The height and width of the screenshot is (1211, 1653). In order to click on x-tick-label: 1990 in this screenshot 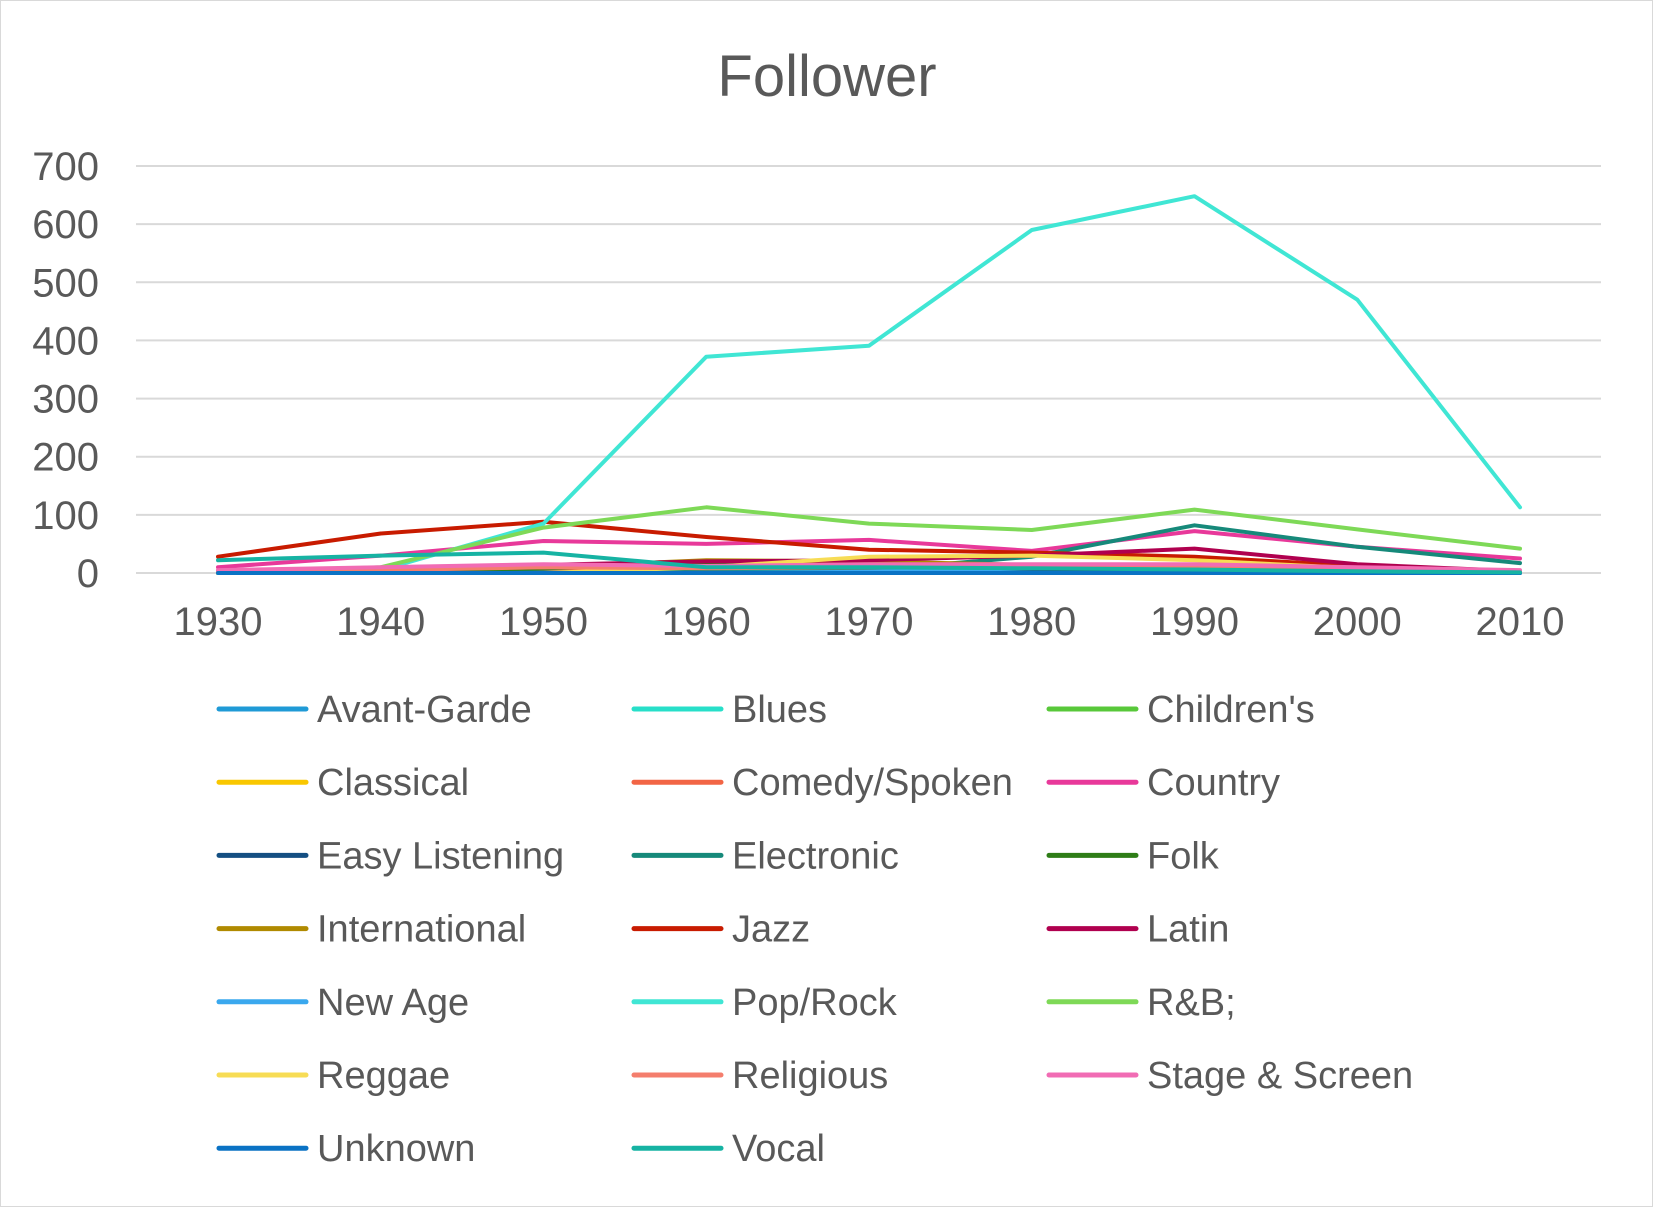, I will do `click(1194, 622)`.